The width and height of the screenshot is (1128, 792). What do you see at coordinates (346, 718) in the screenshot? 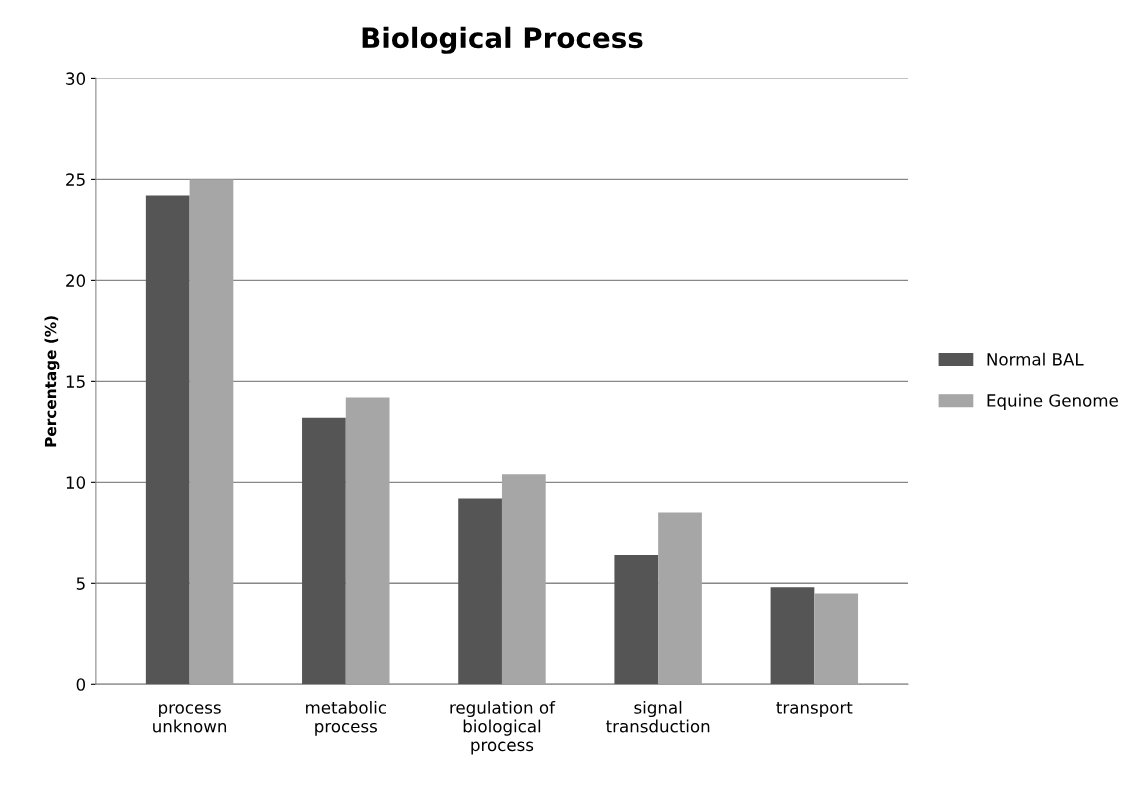
I see `x-tick-label: metabolic process` at bounding box center [346, 718].